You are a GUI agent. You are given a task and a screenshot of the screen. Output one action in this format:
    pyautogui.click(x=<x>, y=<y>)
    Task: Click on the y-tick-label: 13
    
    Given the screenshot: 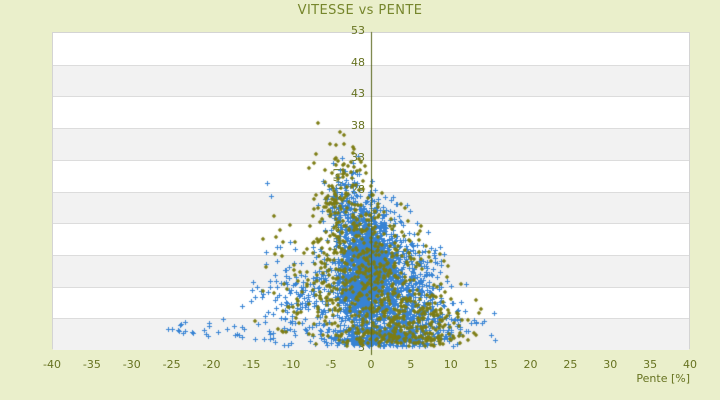 What is the action you would take?
    pyautogui.click(x=358, y=284)
    